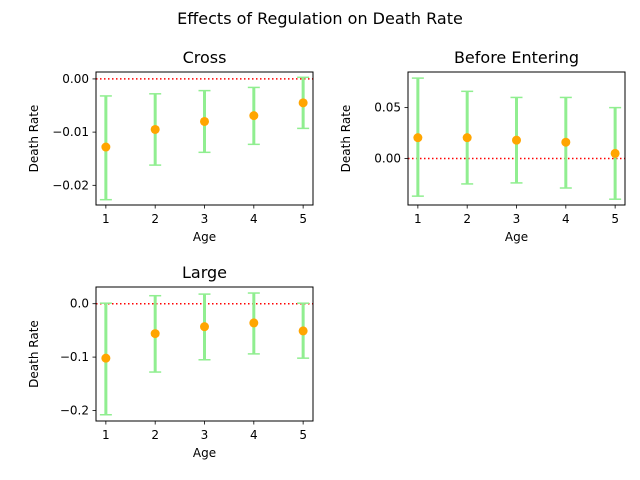  What do you see at coordinates (387, 108) in the screenshot?
I see `y-tick-label: 0.05` at bounding box center [387, 108].